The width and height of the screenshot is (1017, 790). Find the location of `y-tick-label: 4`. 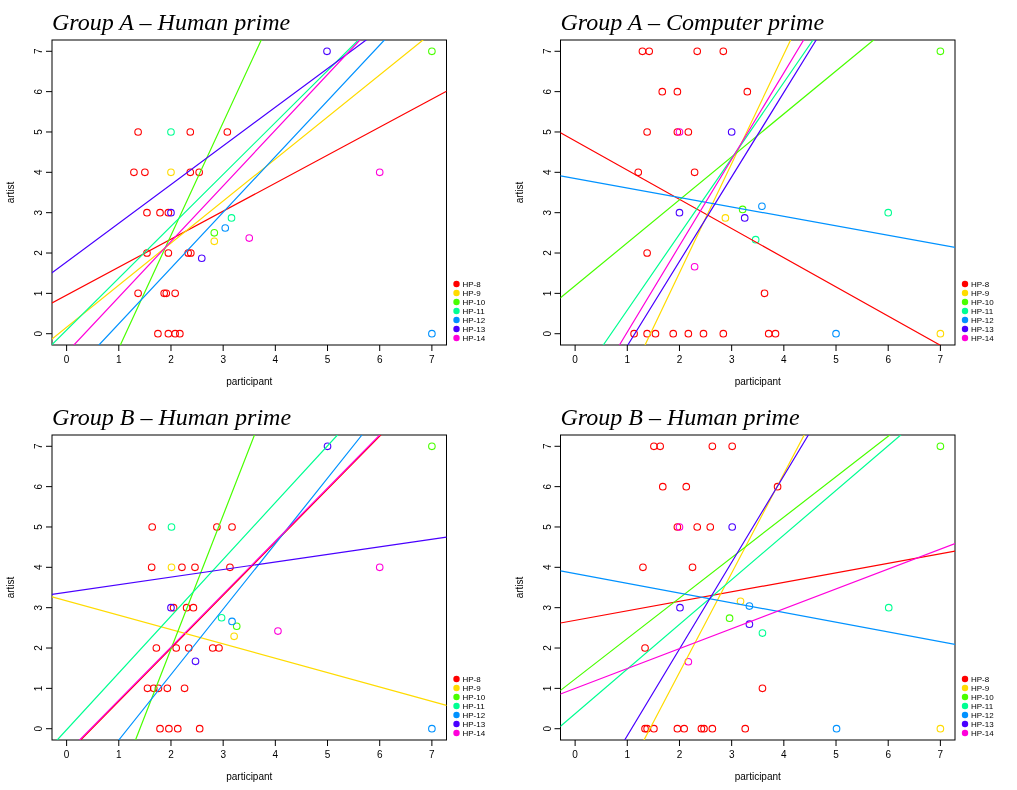

y-tick-label: 4 is located at coordinates (38, 172).